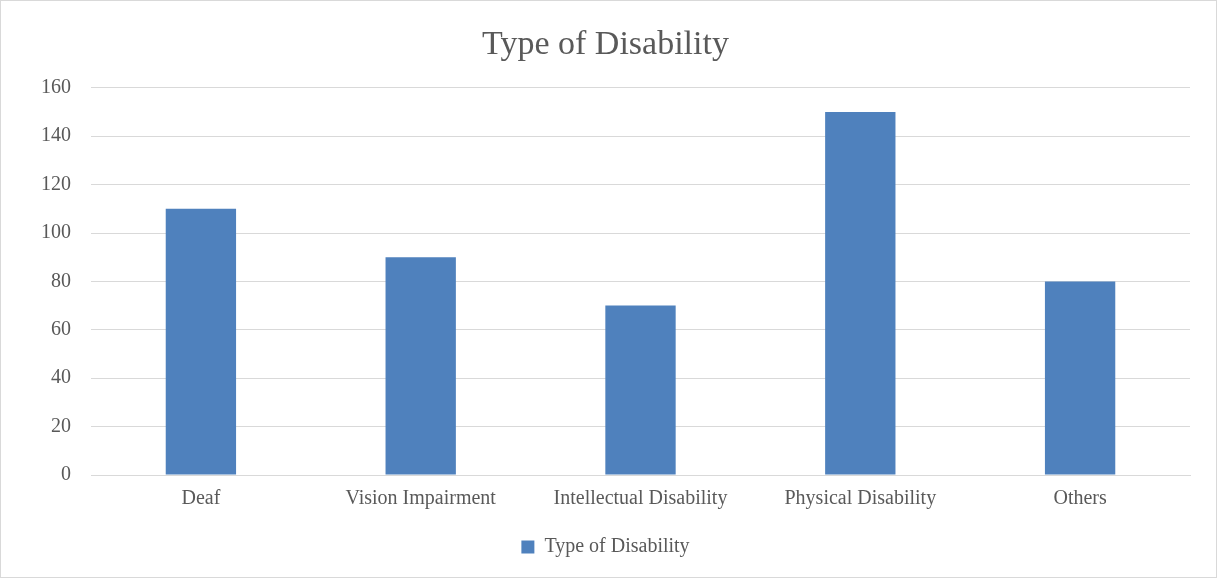 The image size is (1217, 578). I want to click on x-tick-label: Deaf, so click(201, 497).